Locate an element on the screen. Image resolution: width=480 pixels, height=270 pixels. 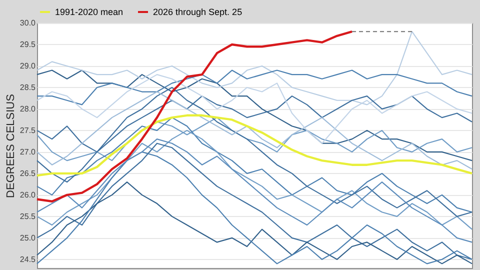
y-tick-label: 29.5 is located at coordinates (28, 44).